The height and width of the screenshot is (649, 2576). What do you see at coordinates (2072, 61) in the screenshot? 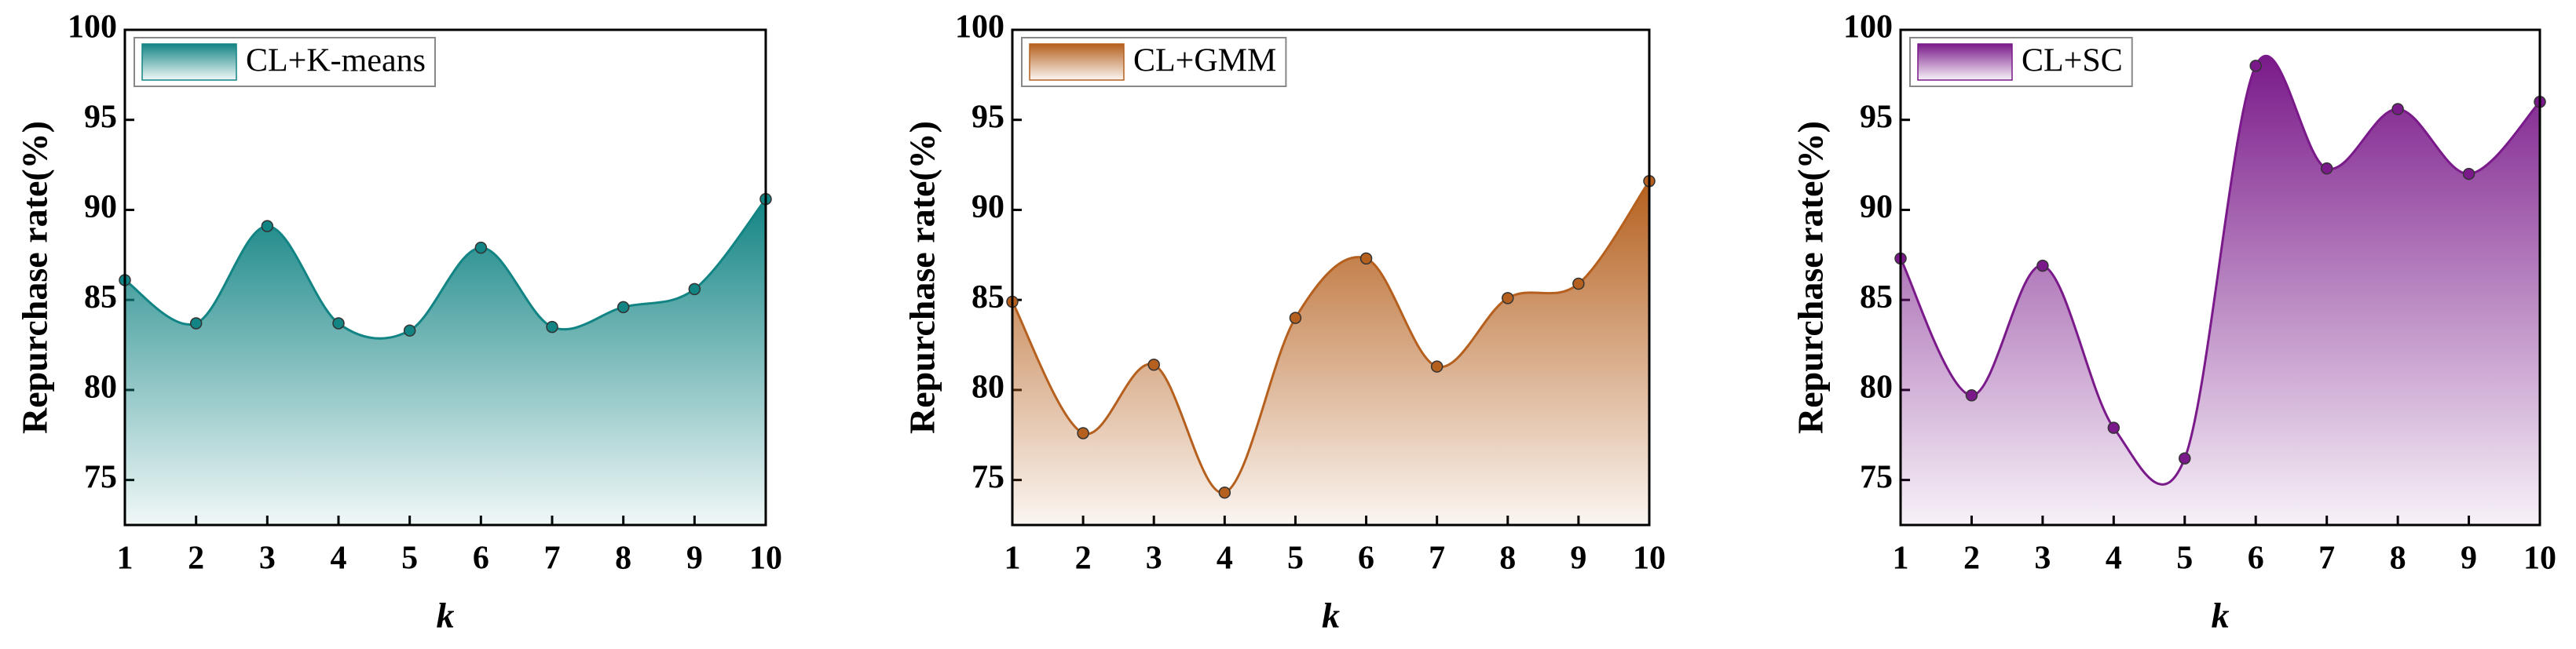
I see `legend-label: CL+SC` at bounding box center [2072, 61].